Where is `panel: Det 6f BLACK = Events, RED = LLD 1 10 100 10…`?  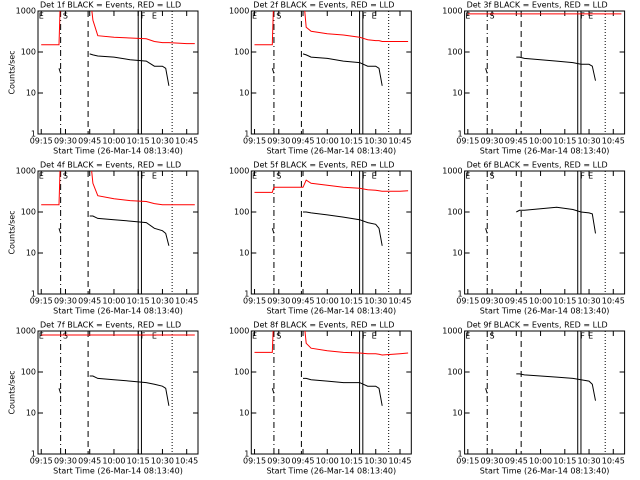
panel: Det 6f BLACK = Events, RED = LLD 1 10 100 10… is located at coordinates (534, 238).